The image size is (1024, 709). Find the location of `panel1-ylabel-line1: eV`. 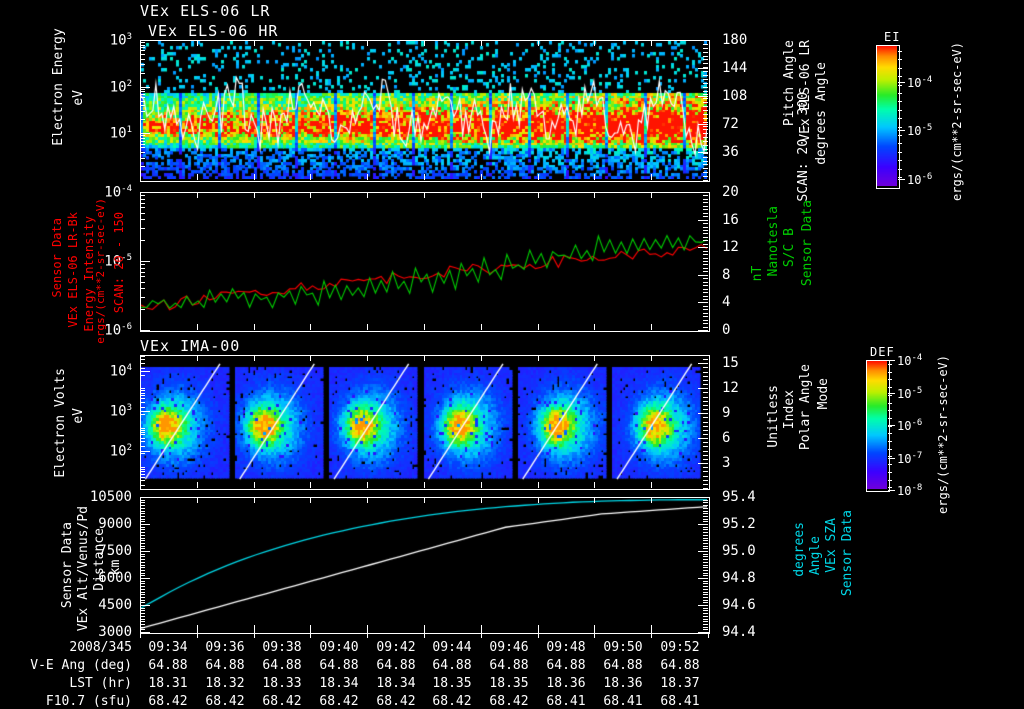

panel1-ylabel-line1: eV is located at coordinates (78, 98).